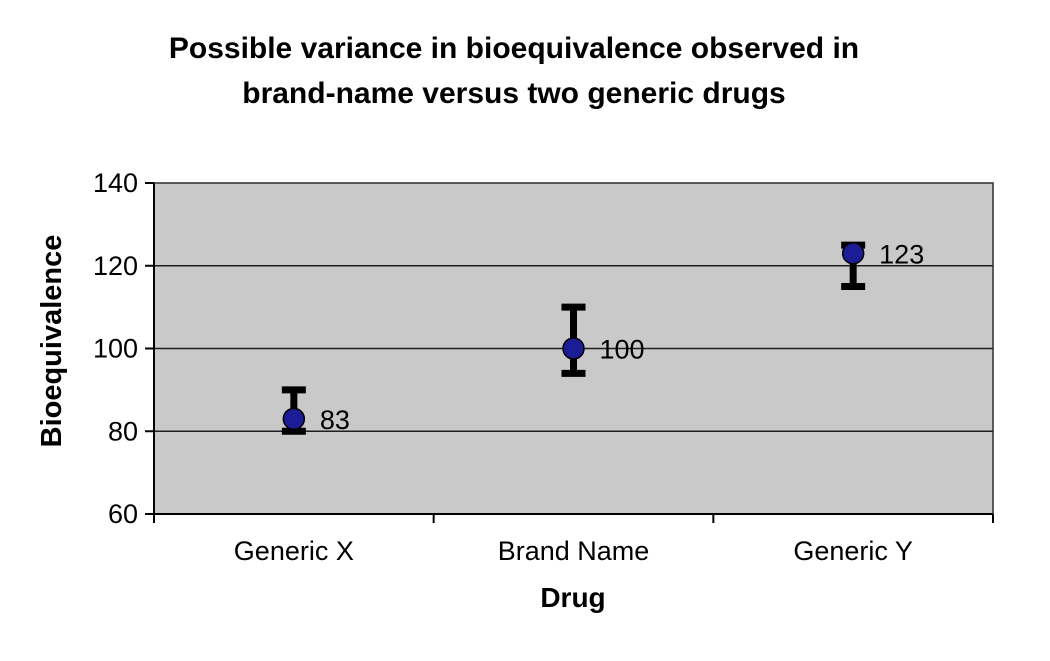 The height and width of the screenshot is (661, 1050). What do you see at coordinates (901, 254) in the screenshot?
I see `data-point-label-2: 123` at bounding box center [901, 254].